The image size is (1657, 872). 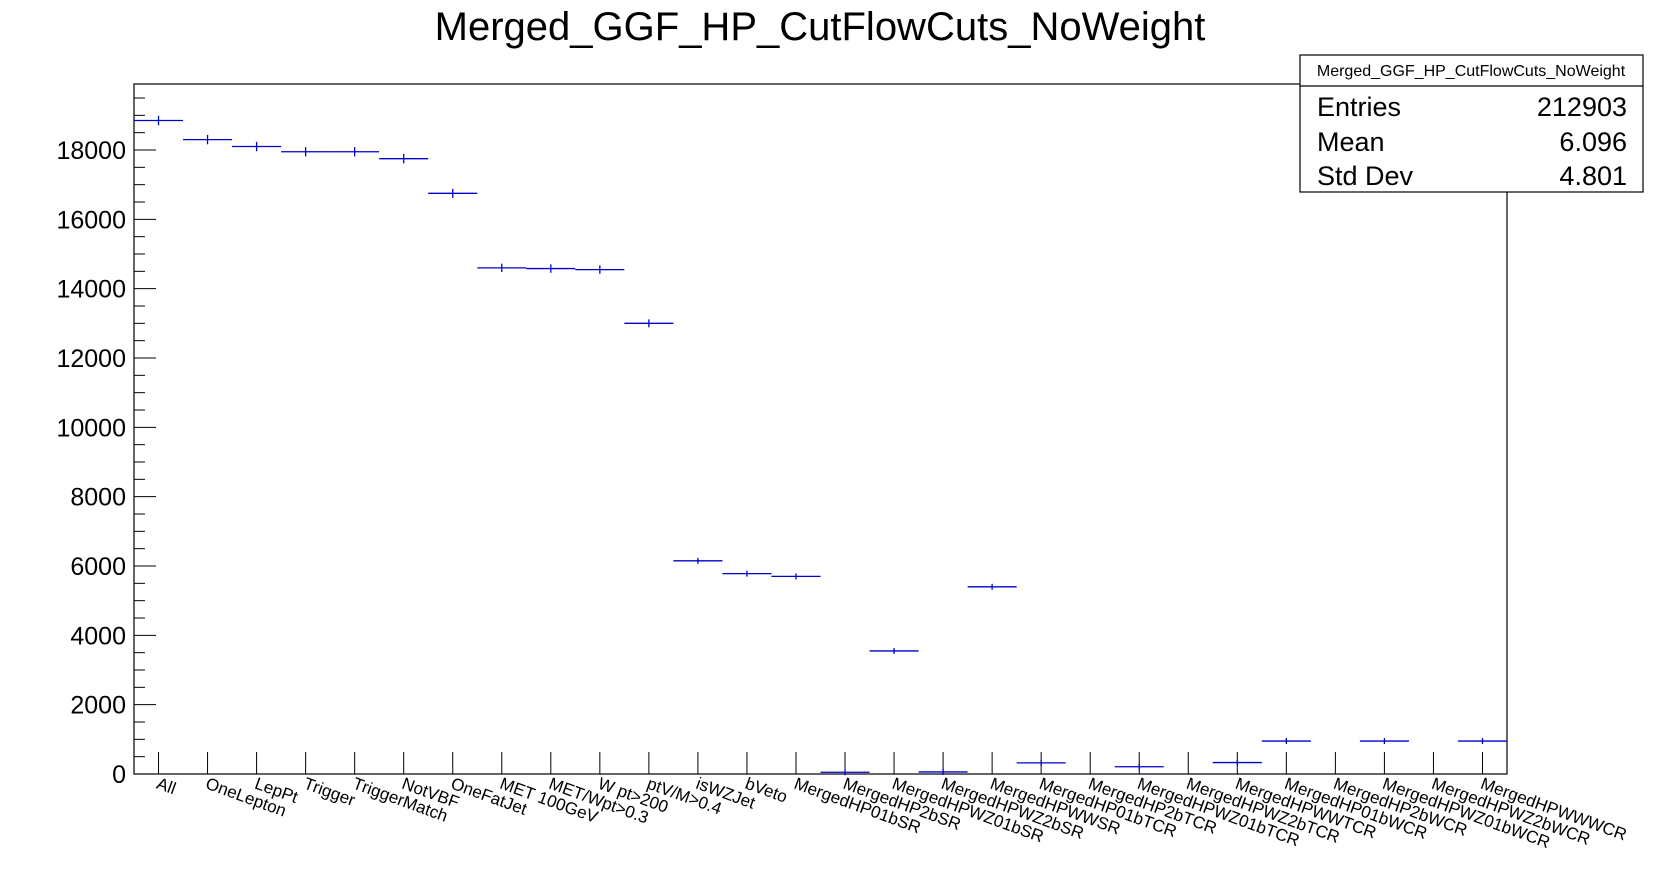 I want to click on bin-All, so click(x=159, y=120).